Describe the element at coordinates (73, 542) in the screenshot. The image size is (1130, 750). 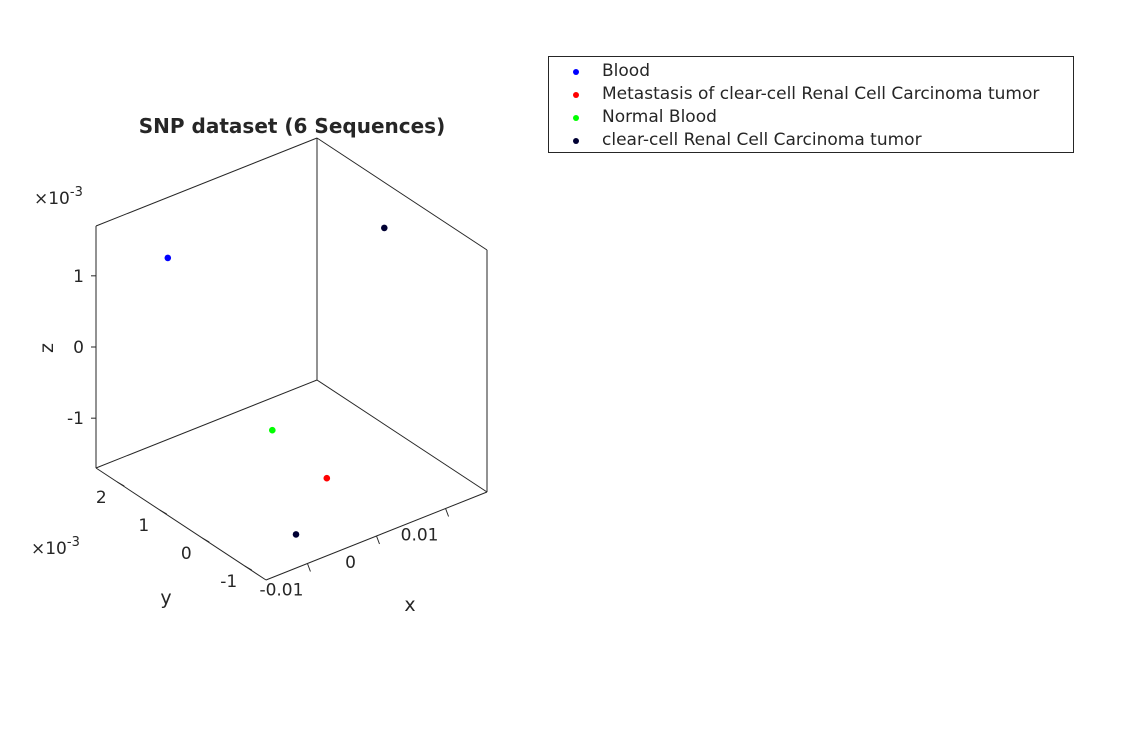
I see `y-exponent-power: -3` at that location.